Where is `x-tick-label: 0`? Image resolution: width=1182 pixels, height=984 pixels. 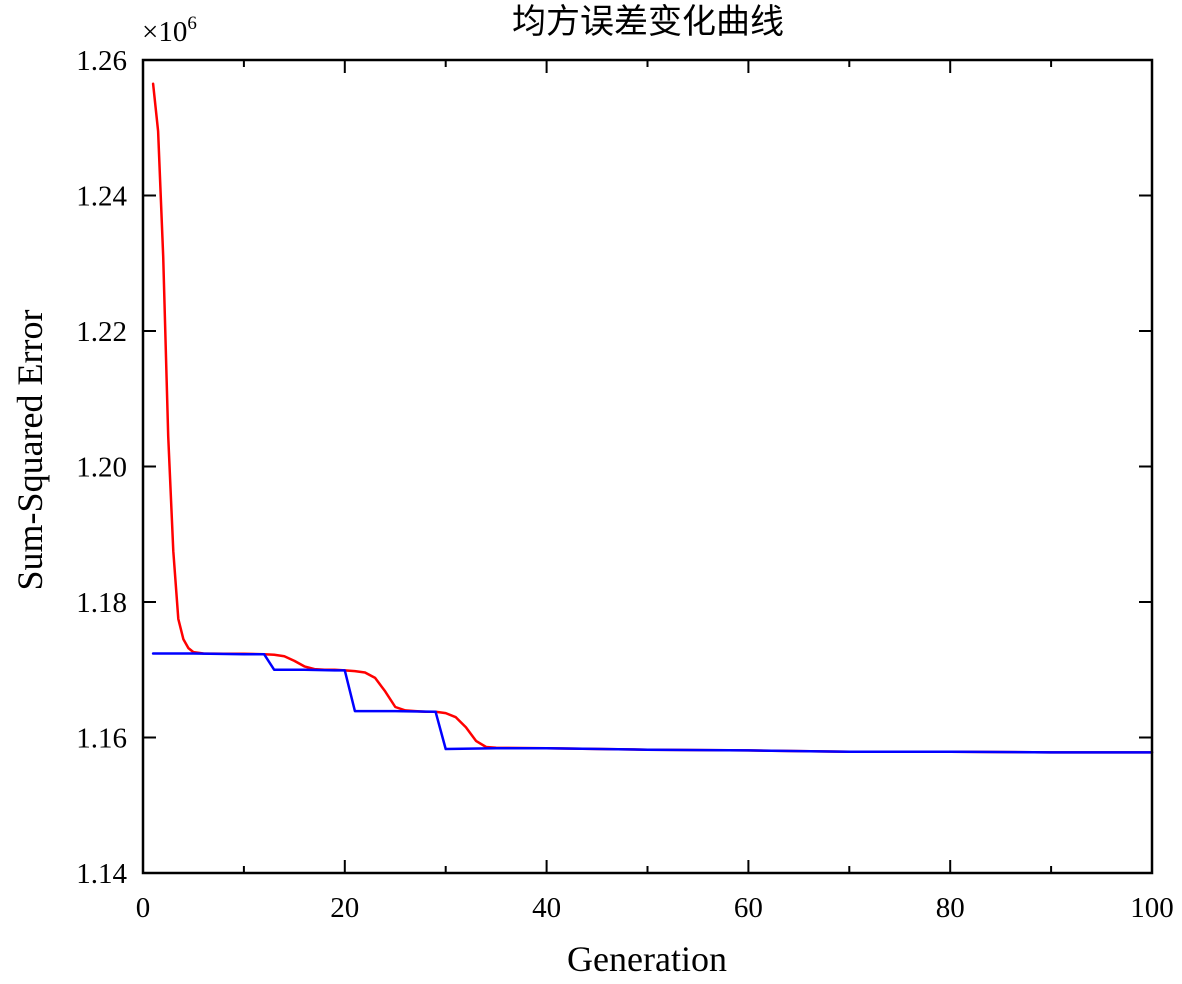
x-tick-label: 0 is located at coordinates (143, 908).